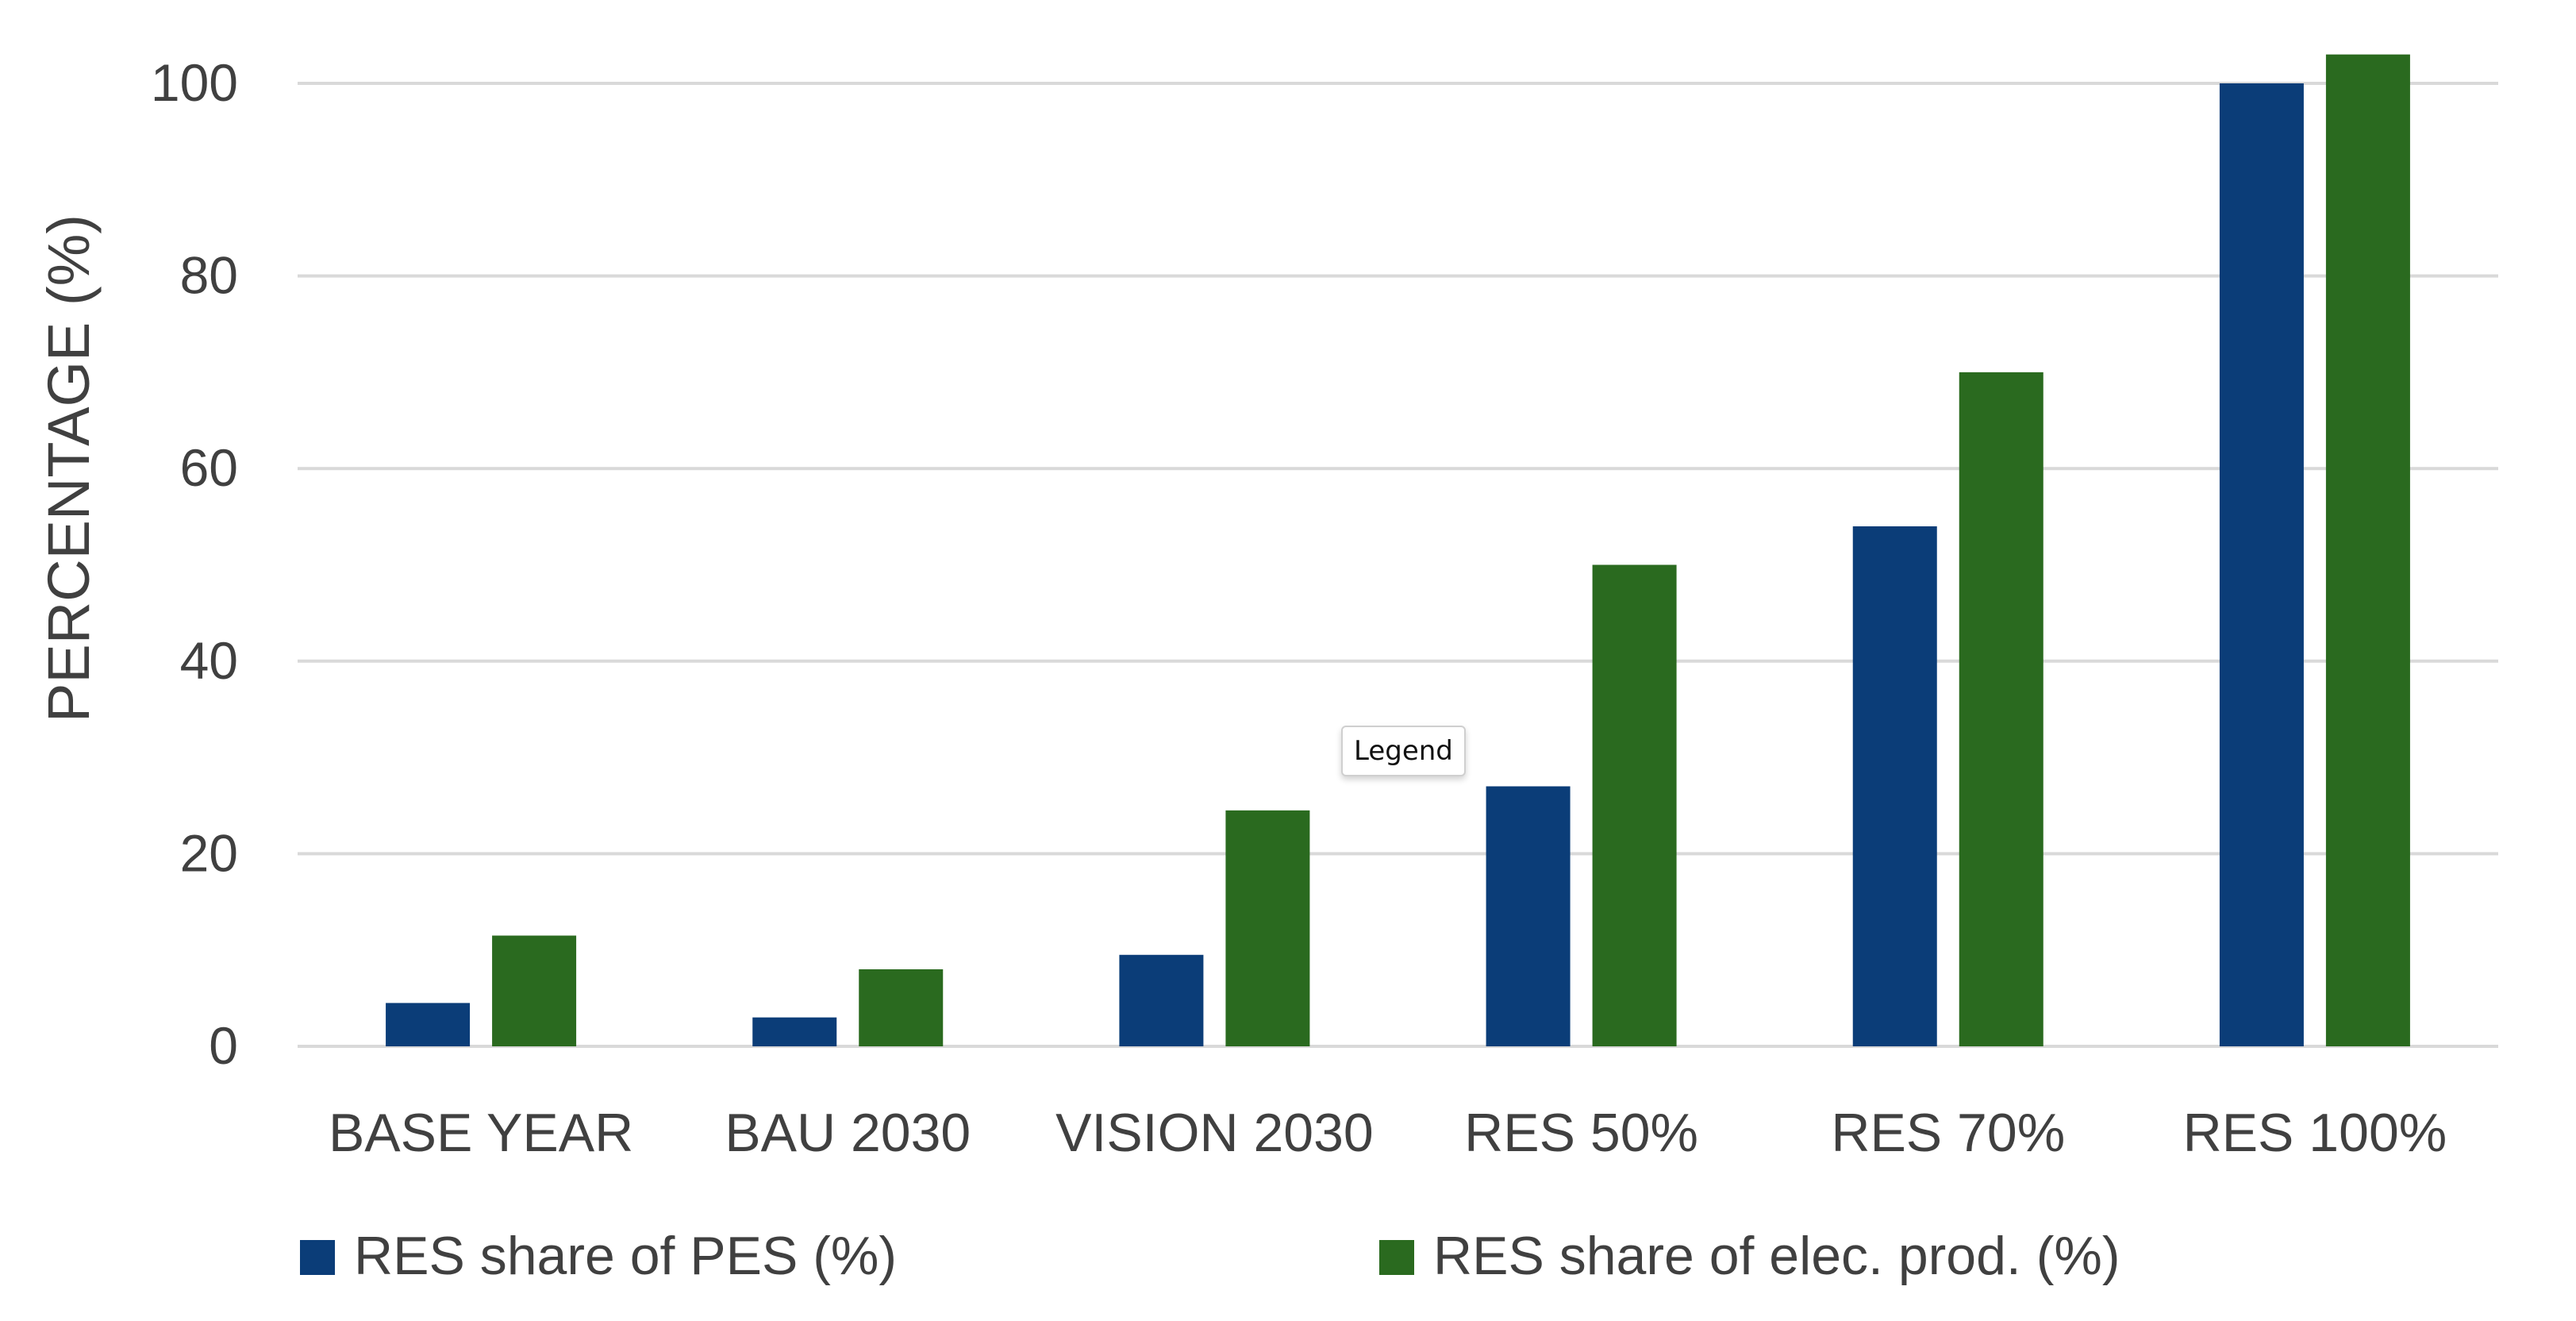 The width and height of the screenshot is (2576, 1321). What do you see at coordinates (69, 468) in the screenshot?
I see `y-axis-title: PERCENTAGE (%)` at bounding box center [69, 468].